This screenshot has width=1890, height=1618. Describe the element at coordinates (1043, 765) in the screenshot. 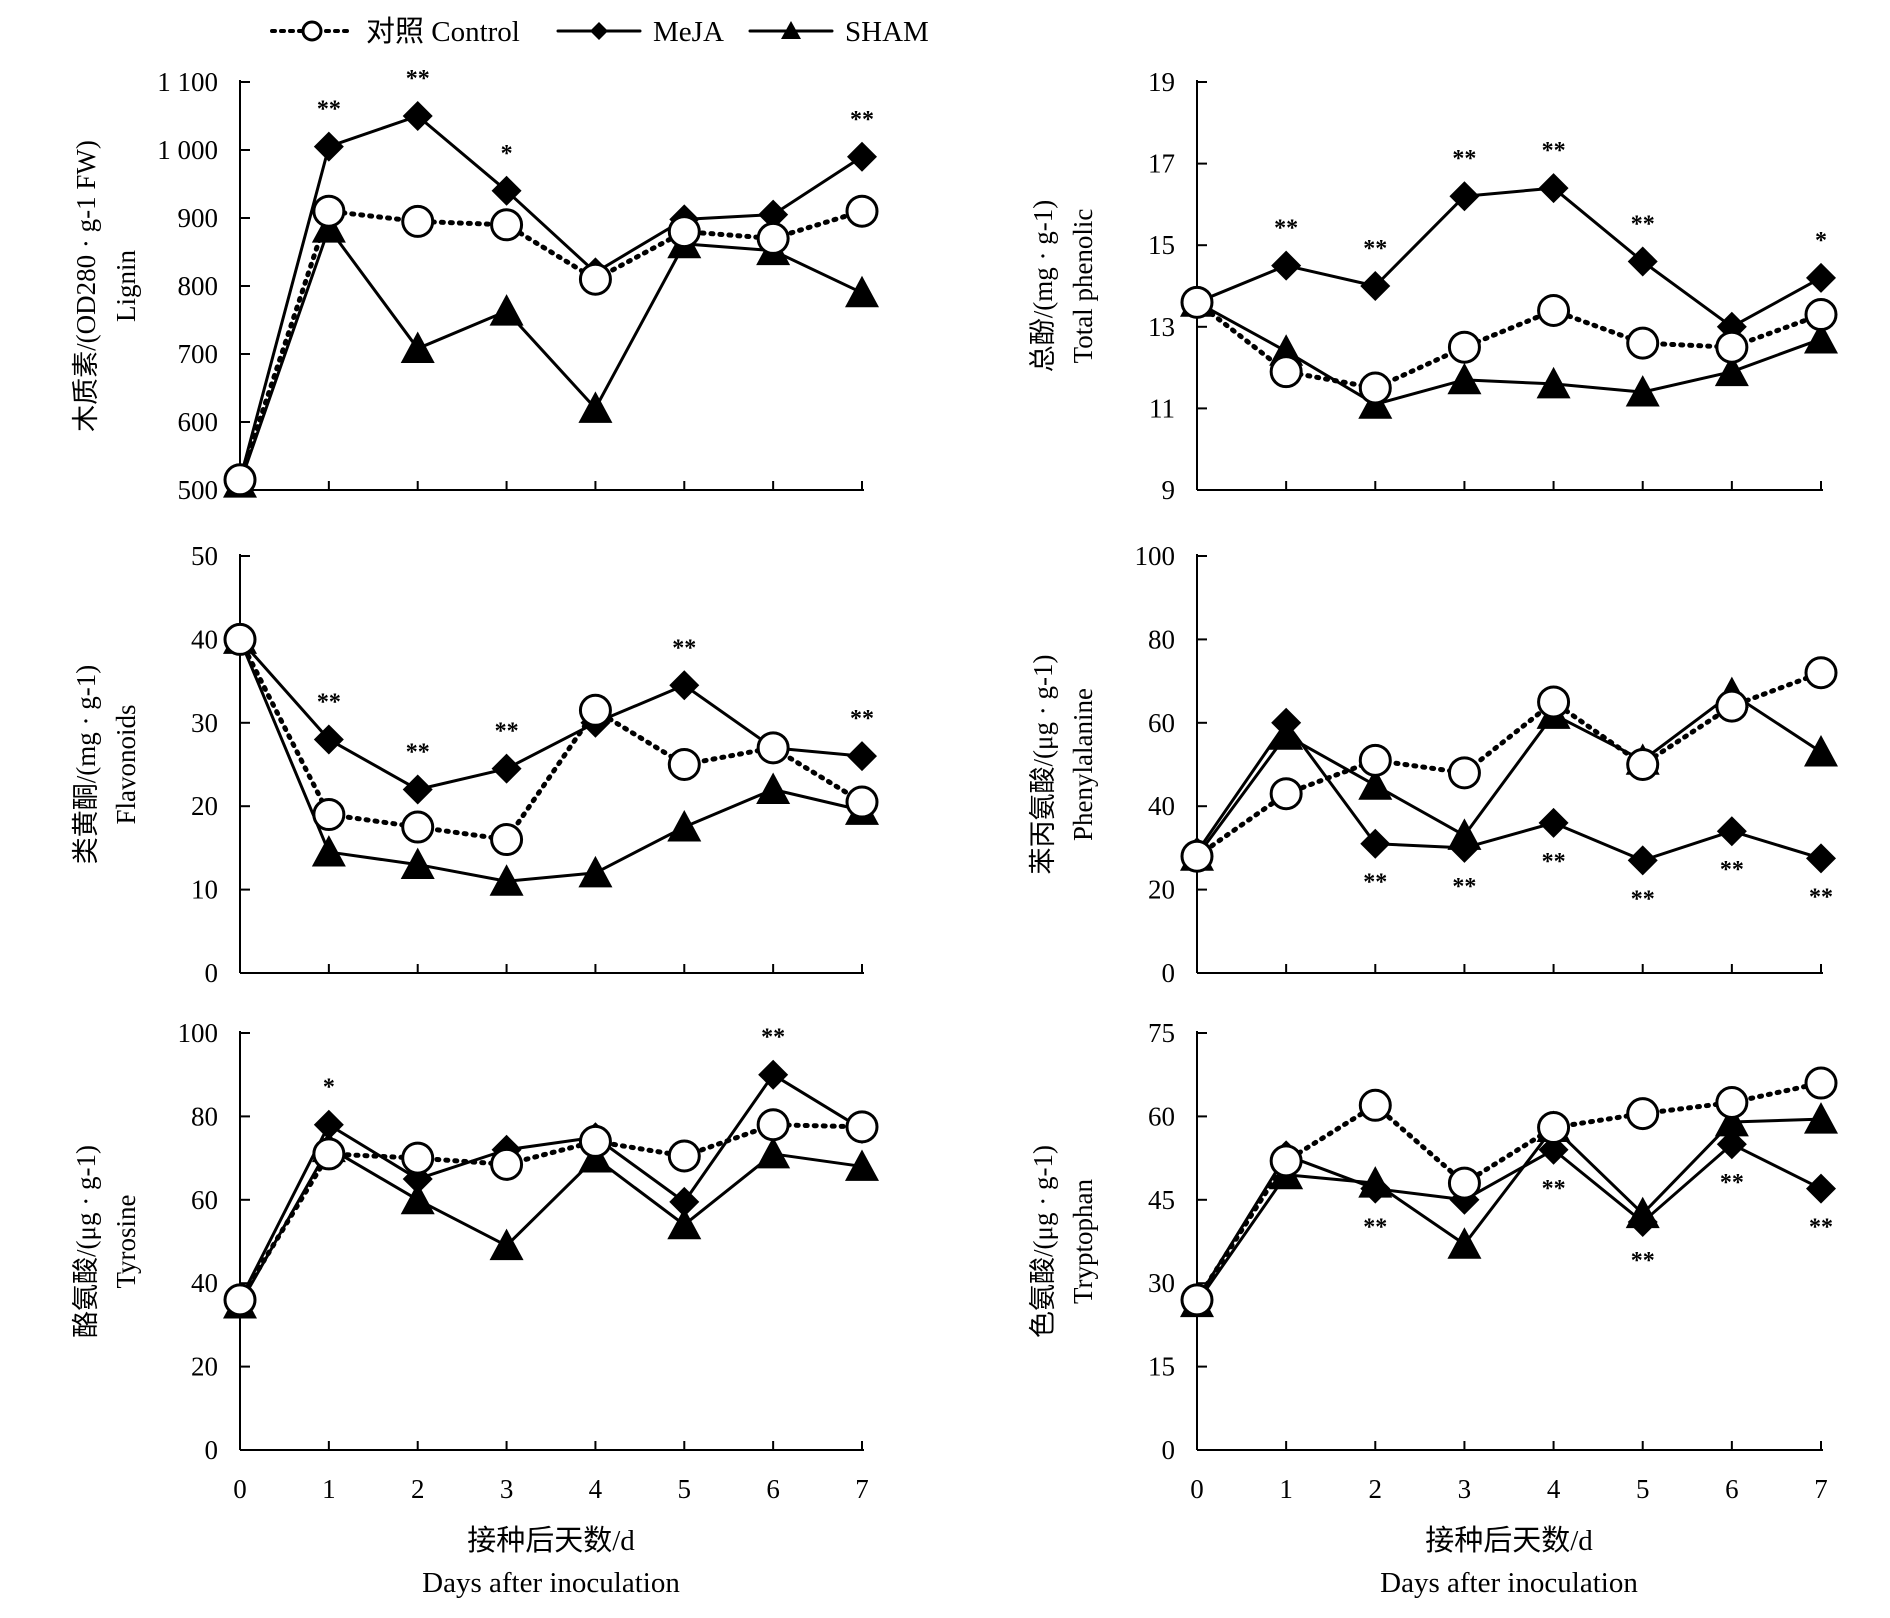

I see `y-axis-title-cn: 苯丙氨酸/(μg · g-1)` at that location.